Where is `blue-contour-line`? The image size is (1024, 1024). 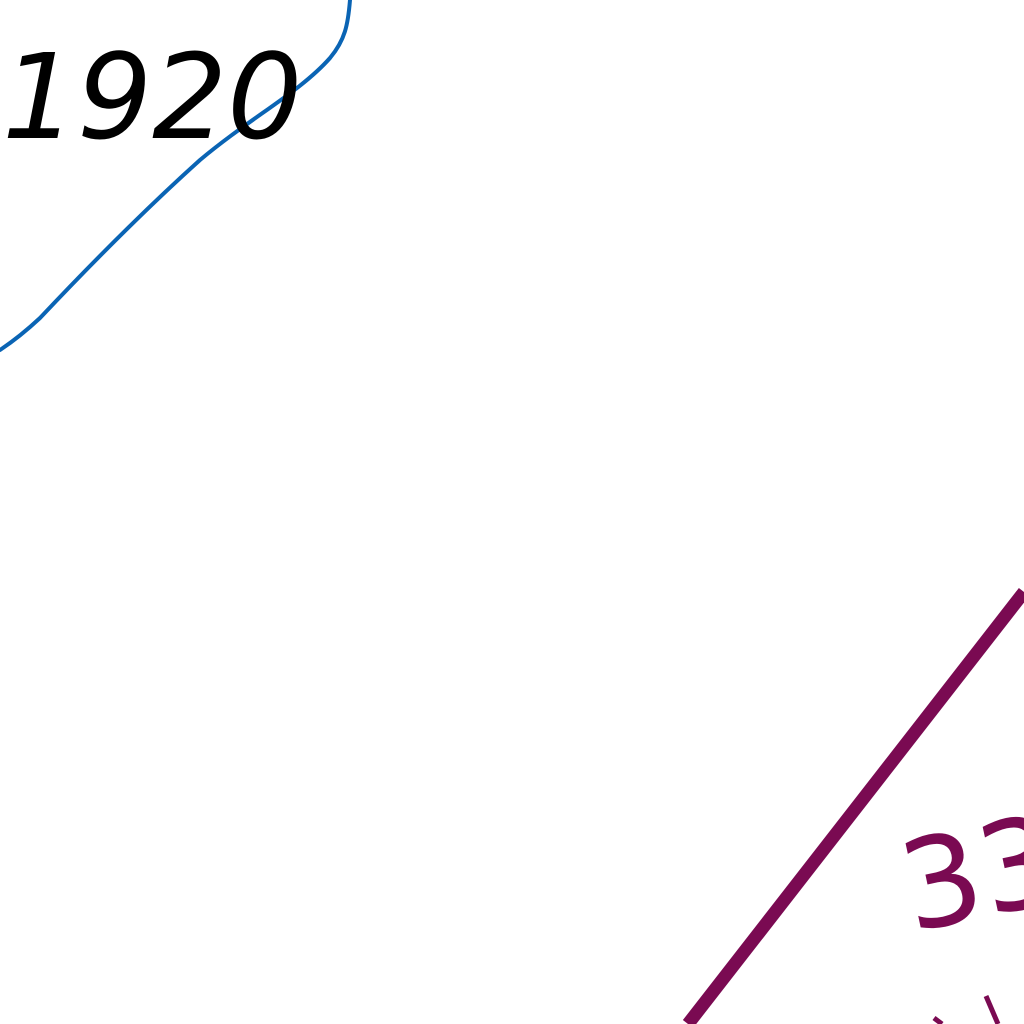
blue-contour-line is located at coordinates (176, 176).